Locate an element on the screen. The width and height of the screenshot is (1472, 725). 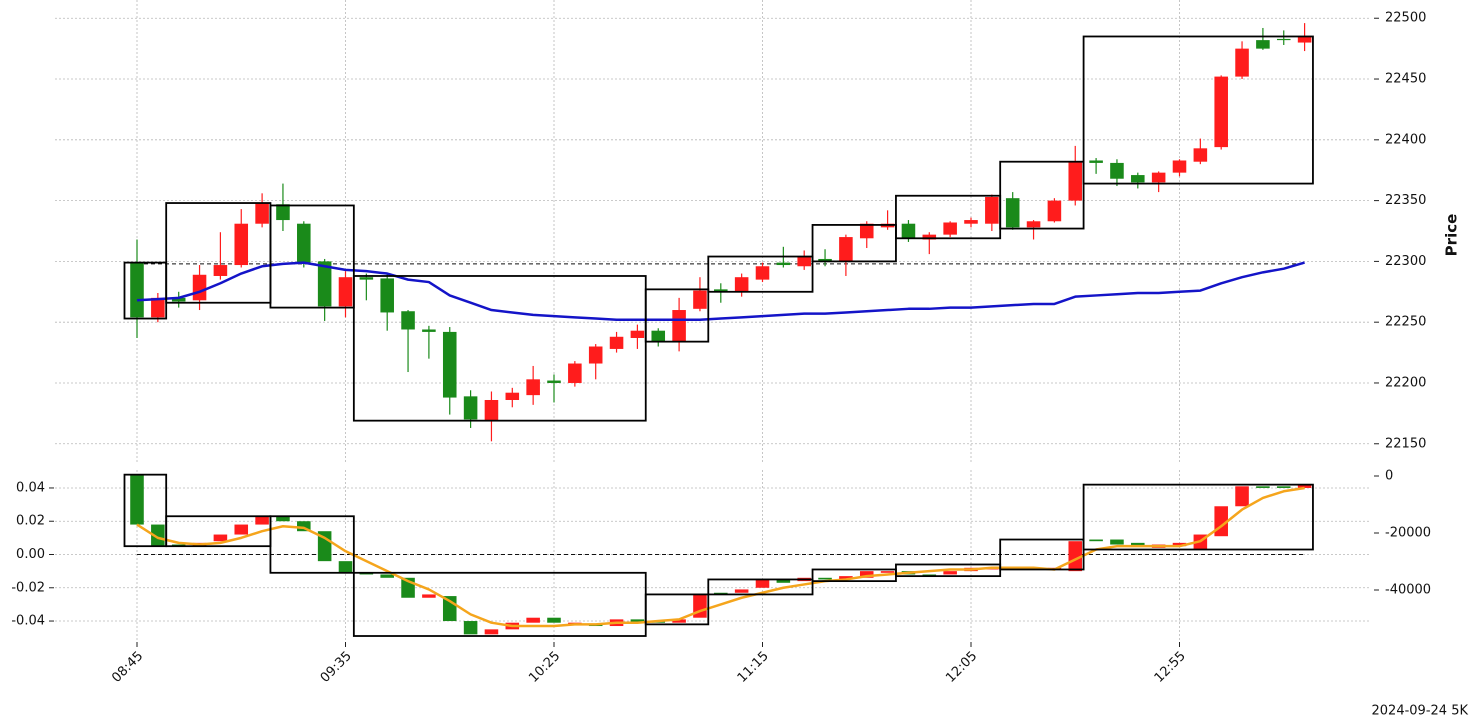
x-tick-label: 10:25 is located at coordinates (544, 667).